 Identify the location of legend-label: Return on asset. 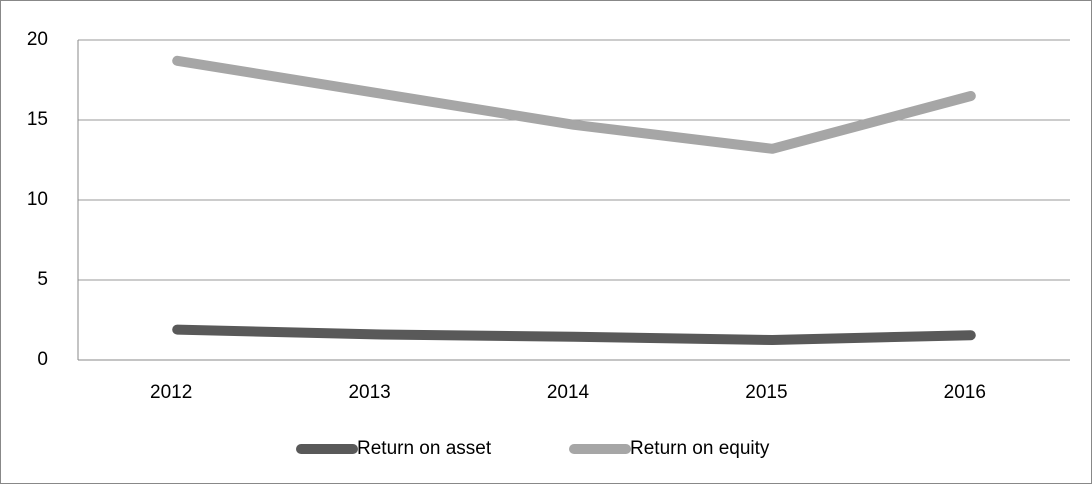
(424, 448).